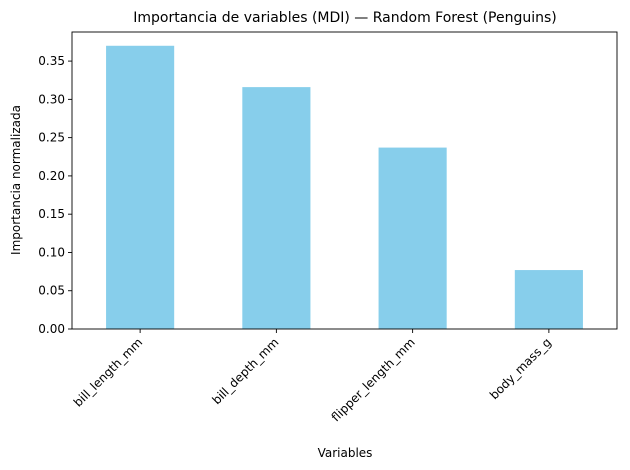  What do you see at coordinates (51, 138) in the screenshot?
I see `y-tick-label: 0.25` at bounding box center [51, 138].